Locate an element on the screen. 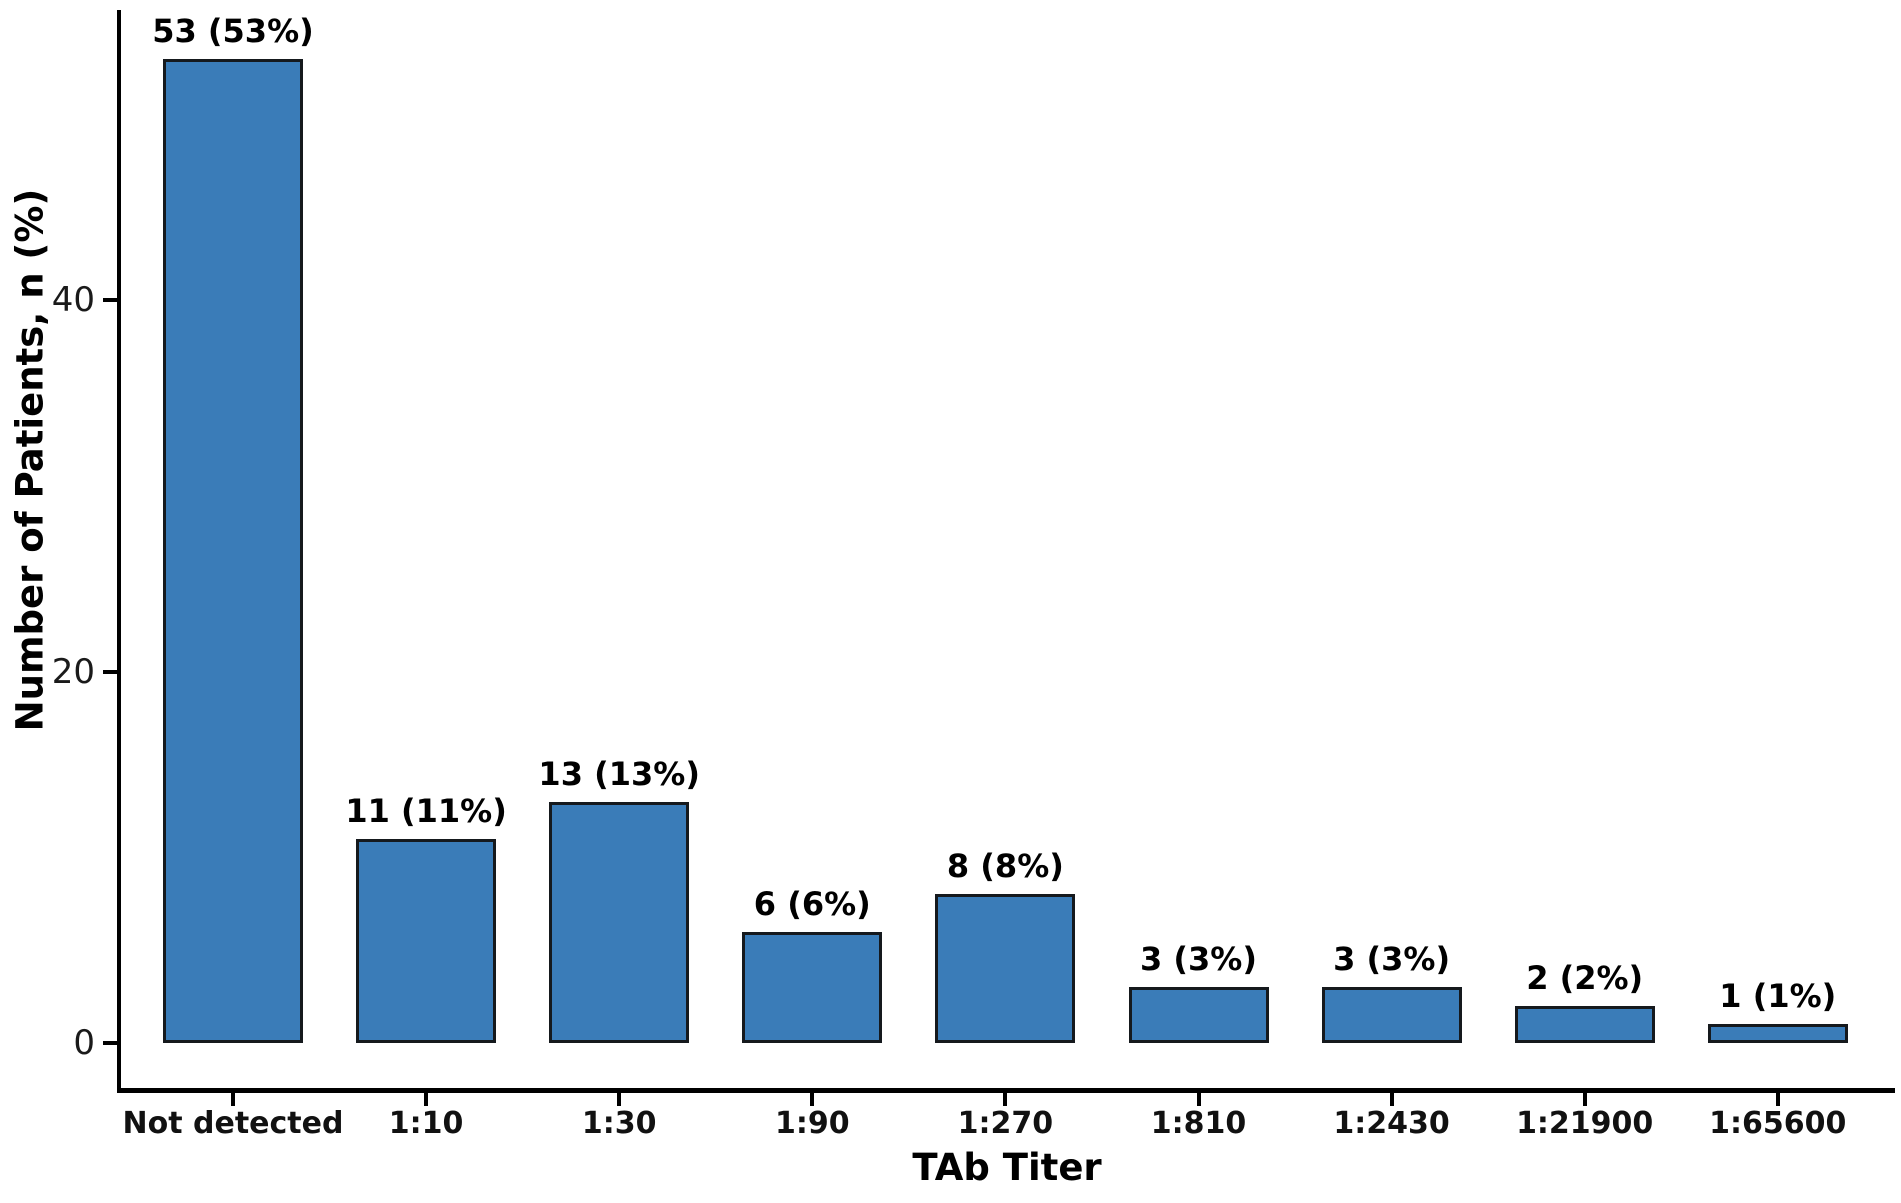 This screenshot has height=1203, width=1901. x-axis-spine is located at coordinates (1006, 1090).